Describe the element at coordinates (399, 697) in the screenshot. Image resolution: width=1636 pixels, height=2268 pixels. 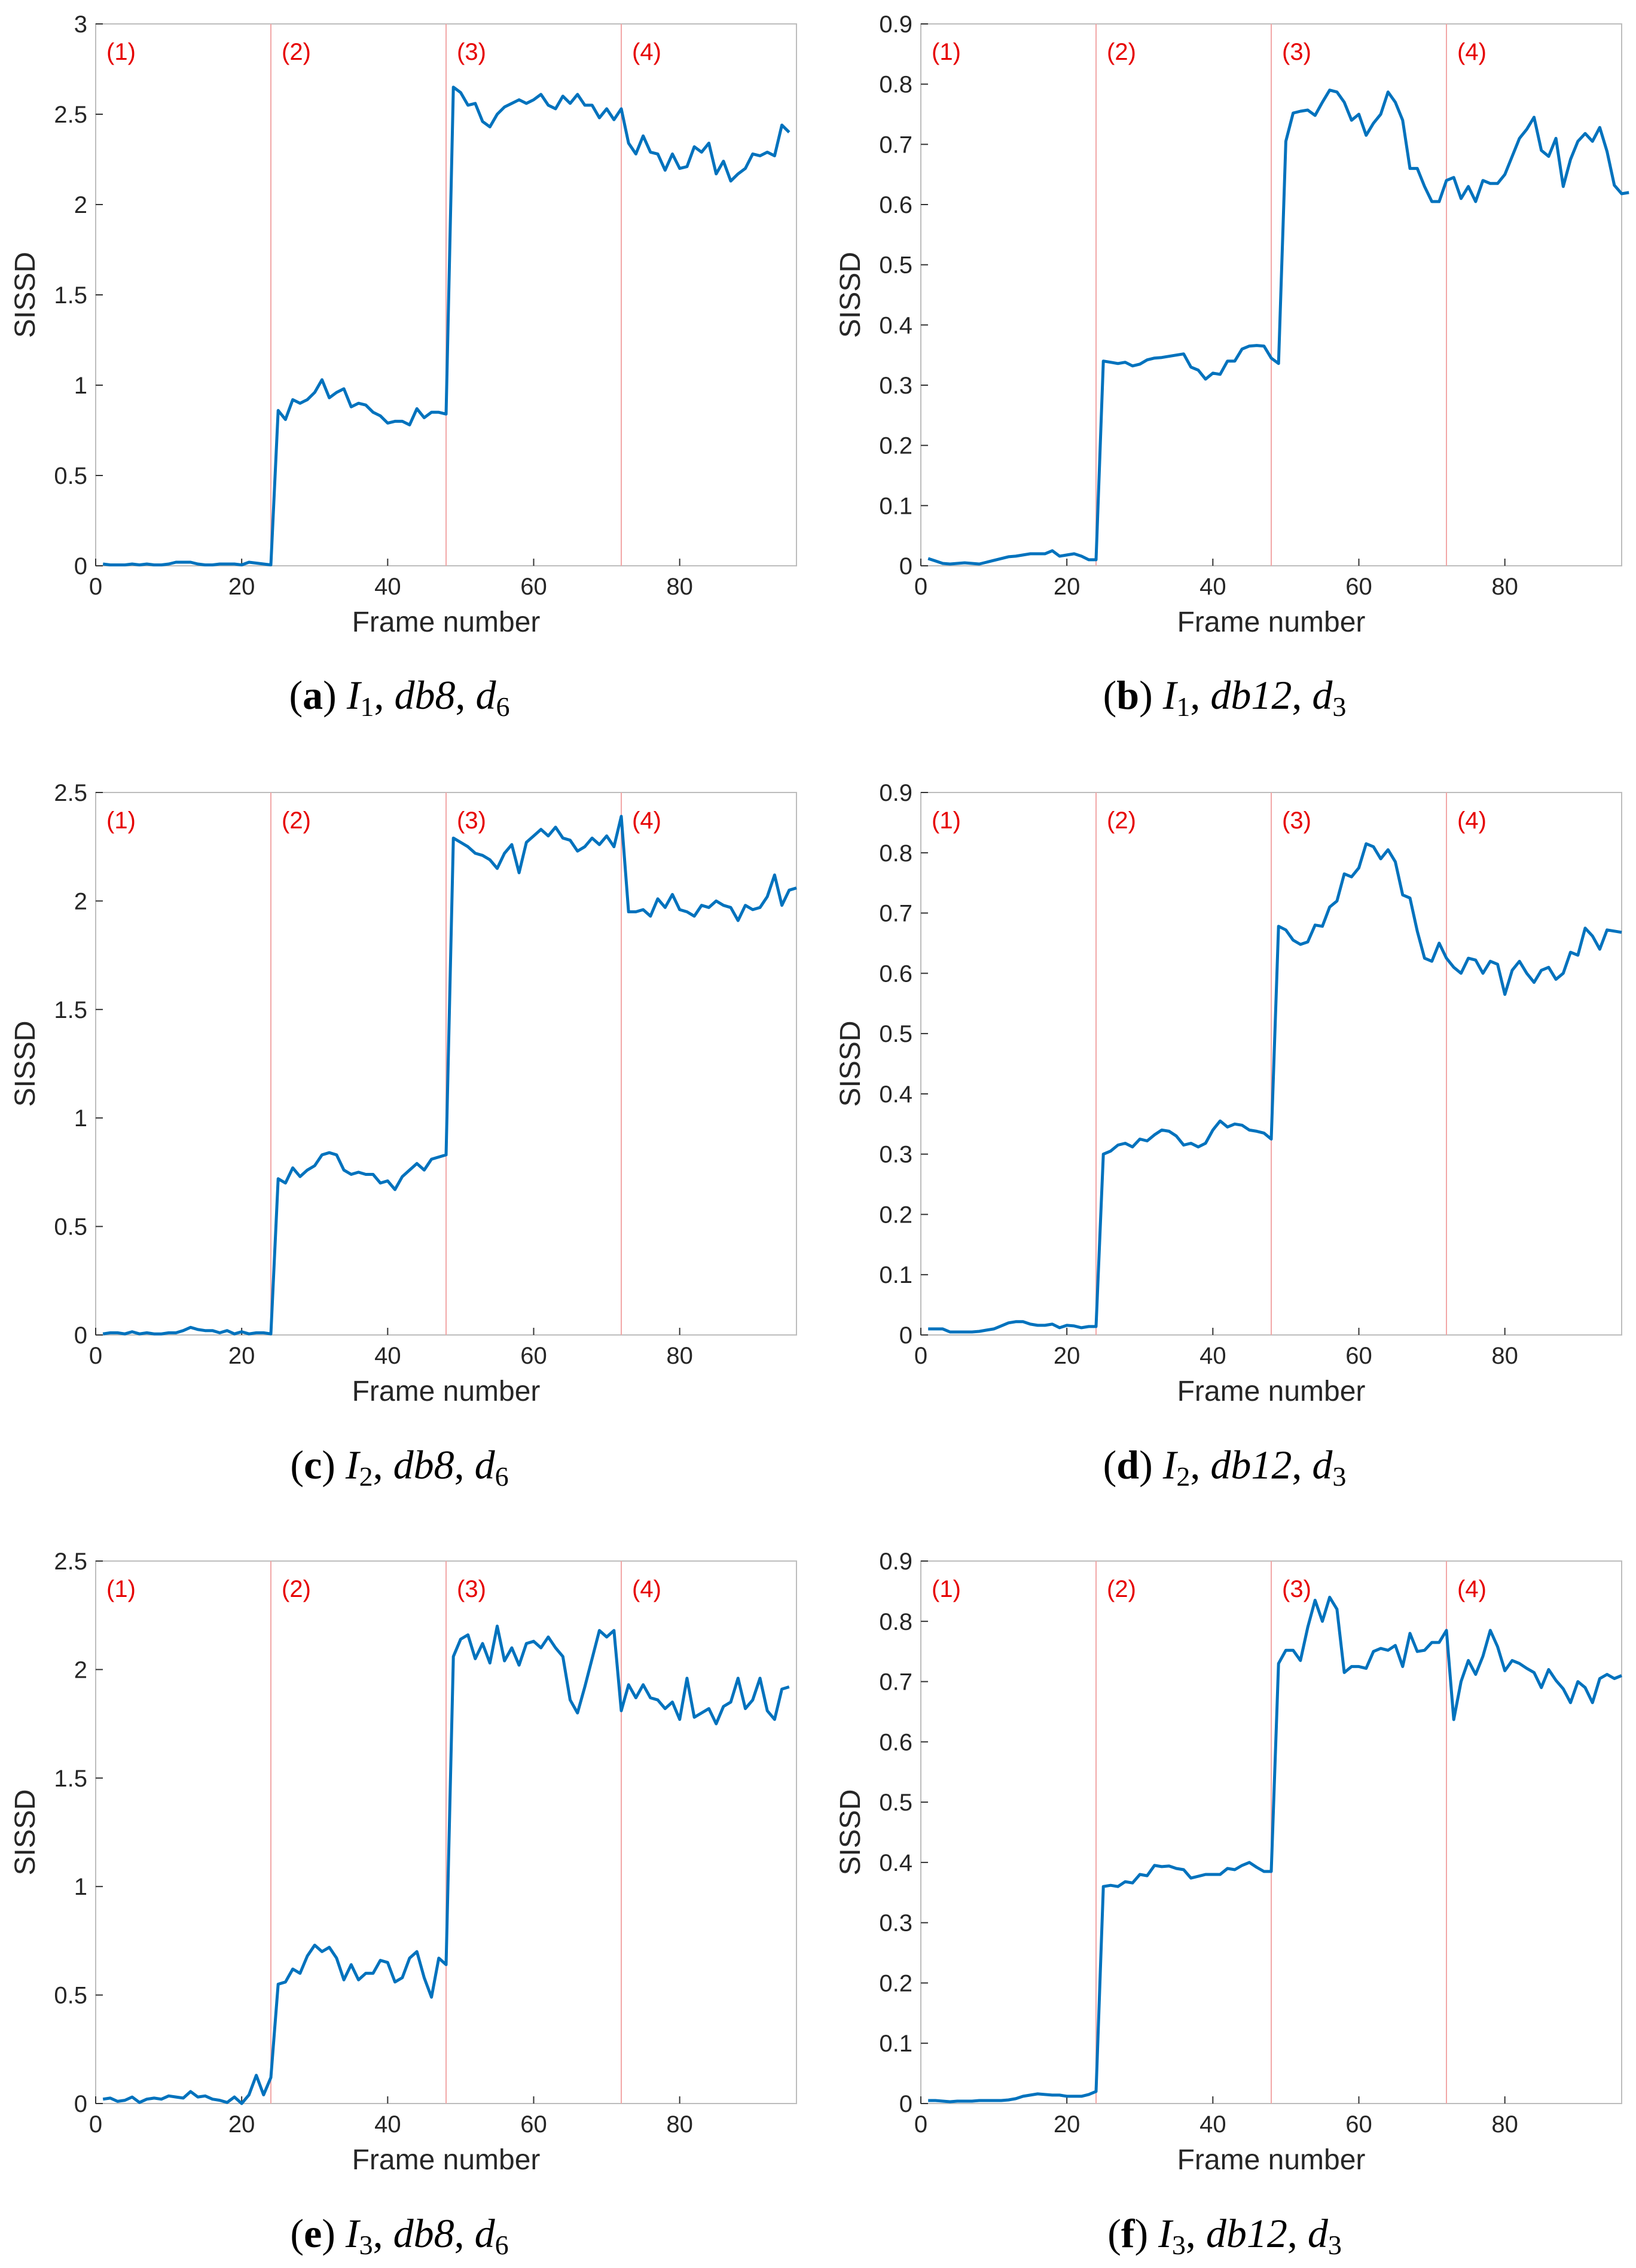
I see `panel-caption: (a) I1, db8, d6` at that location.